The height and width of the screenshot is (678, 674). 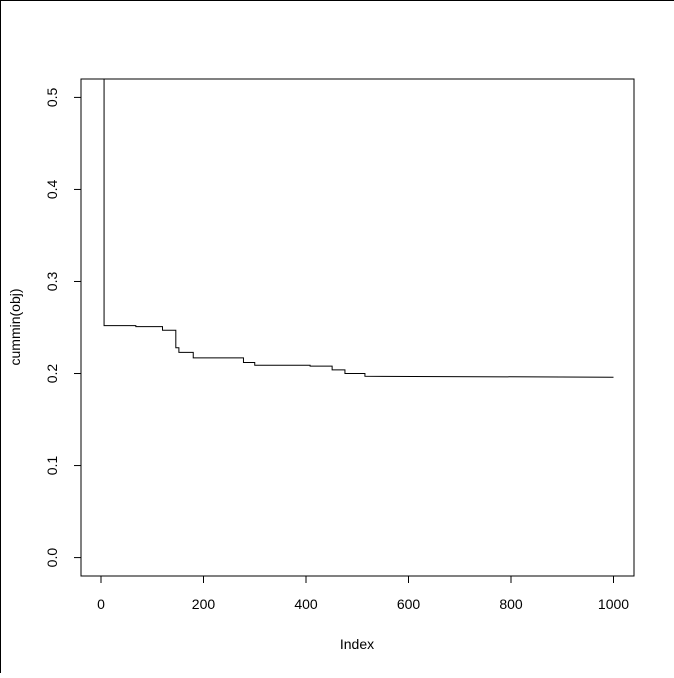 I want to click on y-tick-label: 0.5, so click(x=52, y=97).